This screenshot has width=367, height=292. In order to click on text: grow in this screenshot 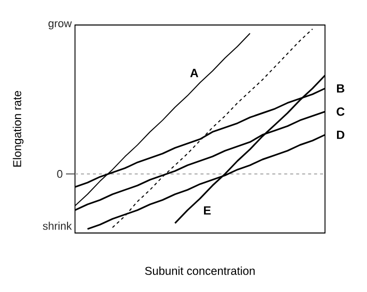, I will do `click(60, 25)`.